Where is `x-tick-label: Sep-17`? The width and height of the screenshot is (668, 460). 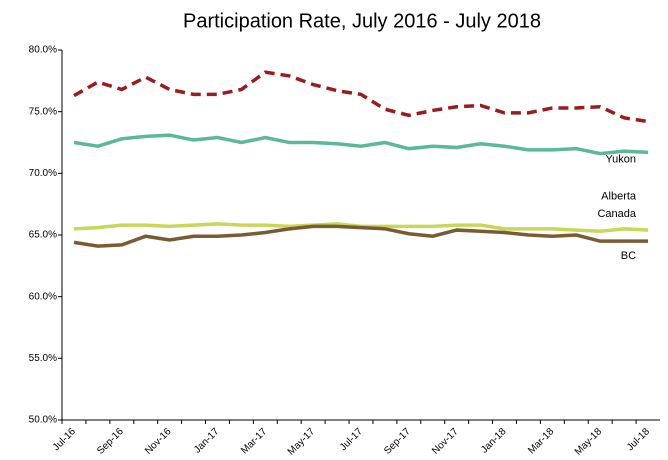
x-tick-label: Sep-17 is located at coordinates (397, 441).